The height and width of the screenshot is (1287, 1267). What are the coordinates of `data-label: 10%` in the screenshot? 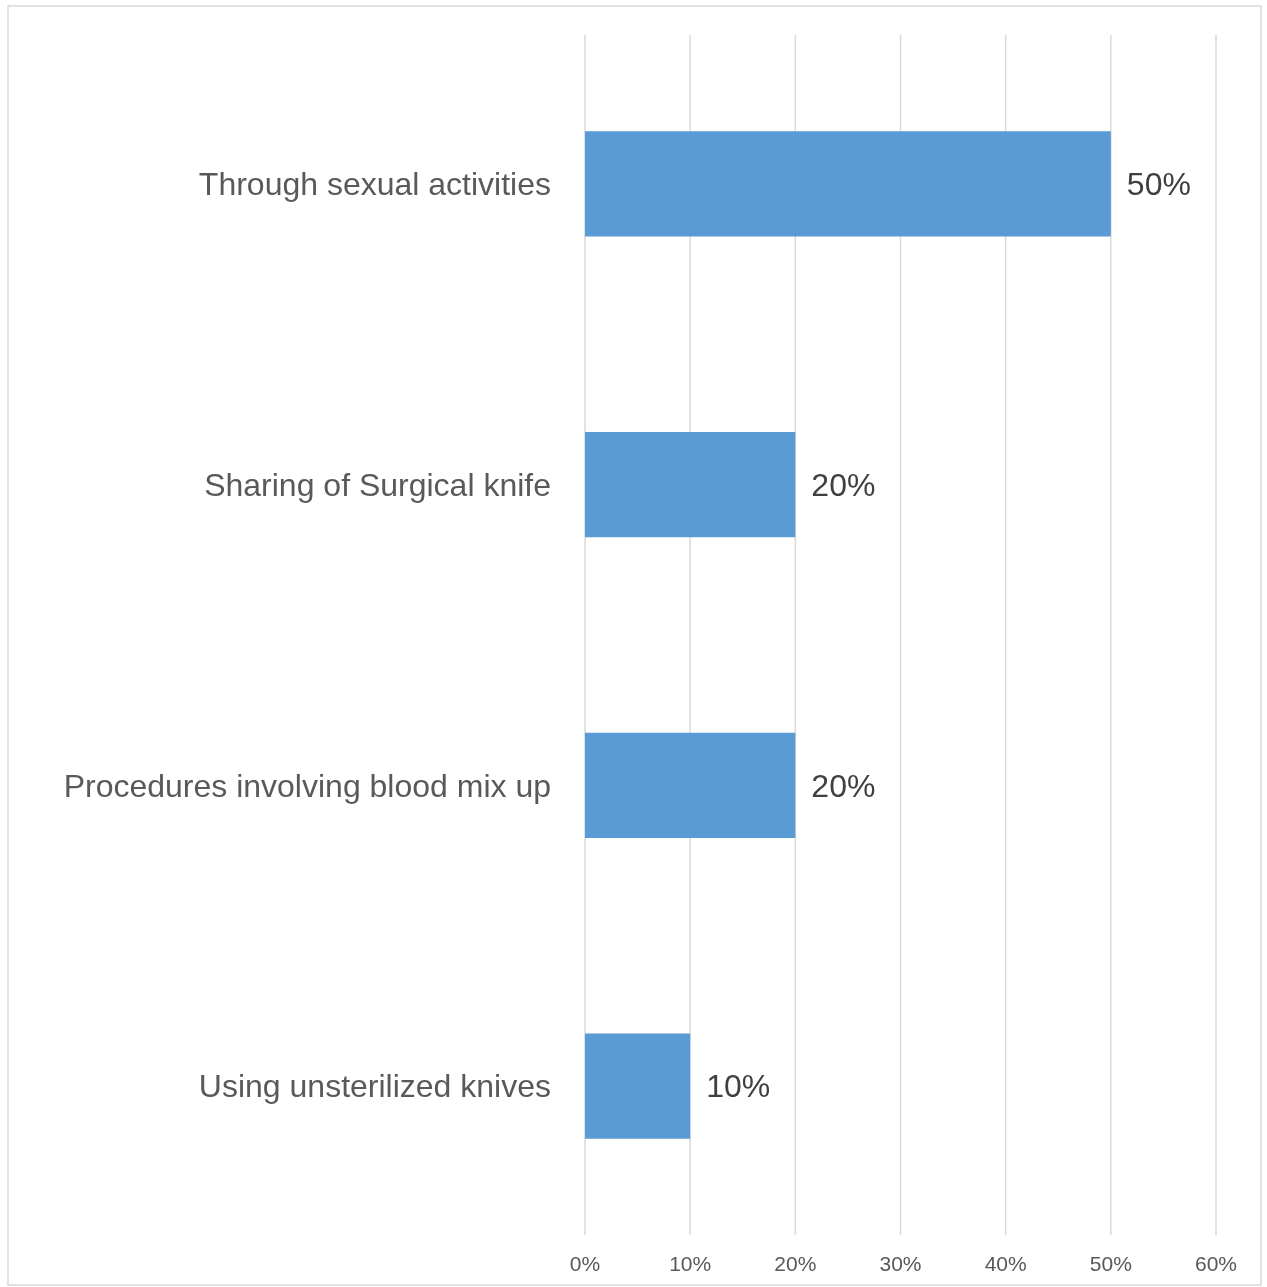 It's located at (738, 1086).